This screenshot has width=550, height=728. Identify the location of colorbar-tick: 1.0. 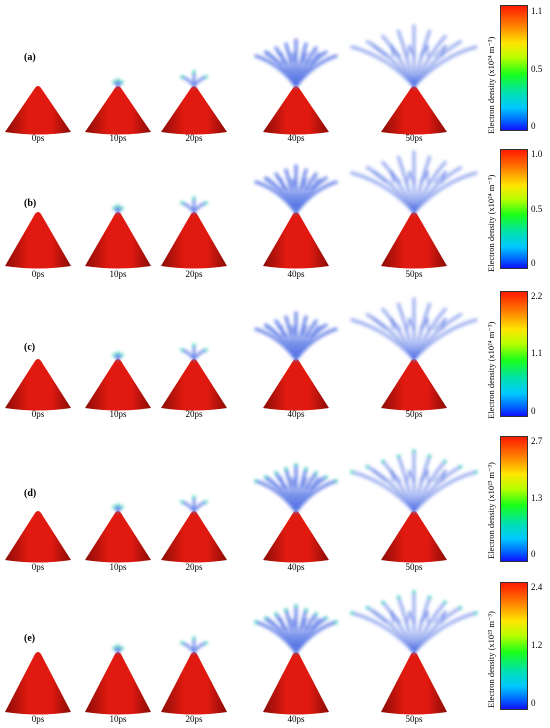
(537, 154).